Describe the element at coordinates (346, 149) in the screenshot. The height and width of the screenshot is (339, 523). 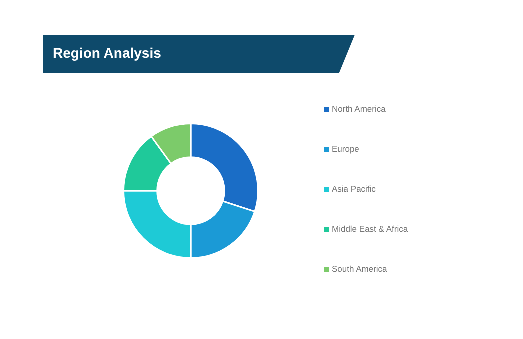
I see `legend-label: Europe` at that location.